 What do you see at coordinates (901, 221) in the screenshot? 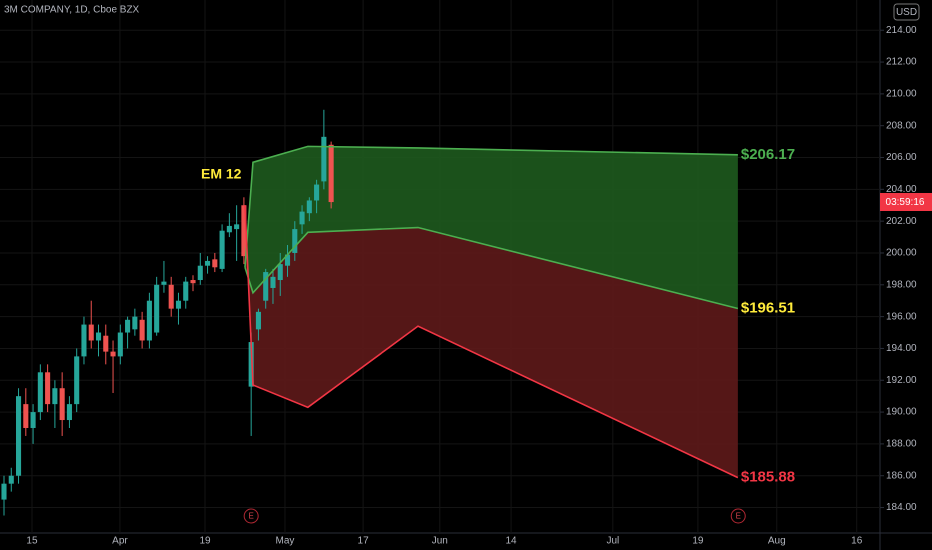
I see `y-tick-label: 202.00` at bounding box center [901, 221].